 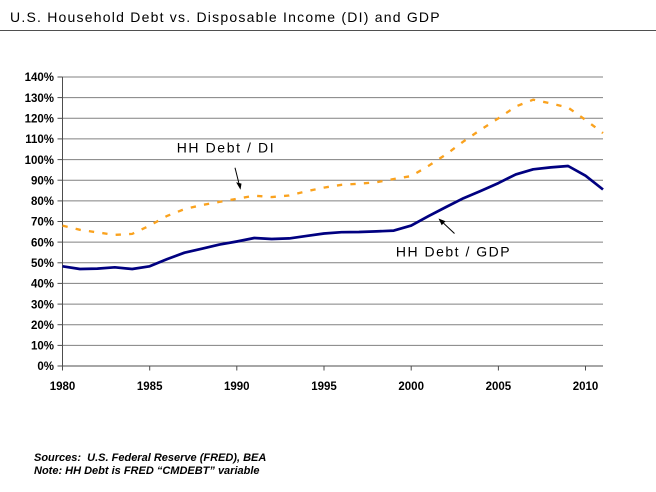 What do you see at coordinates (45, 367) in the screenshot?
I see `svg-text: 0%` at bounding box center [45, 367].